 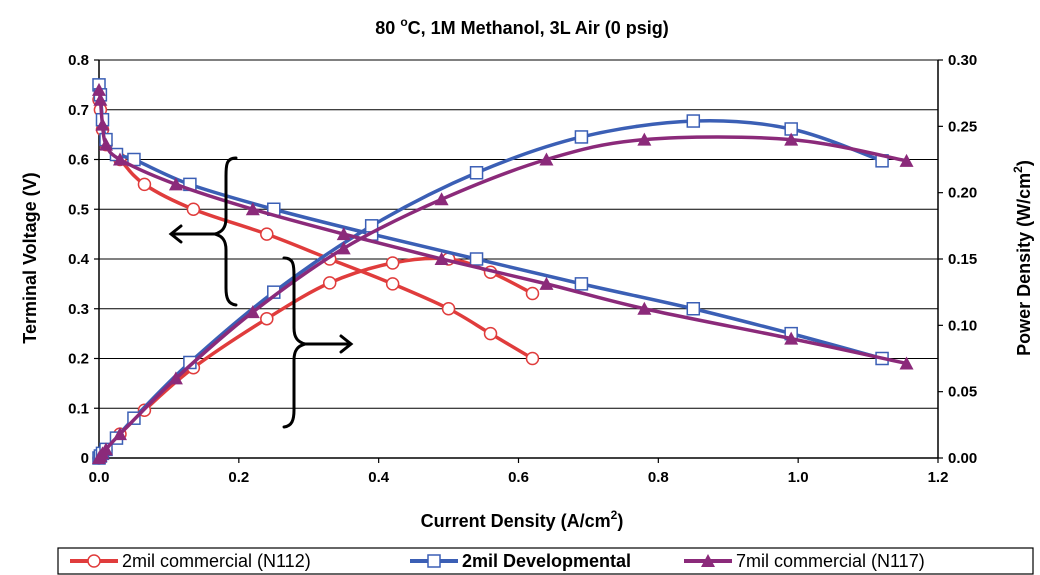 I want to click on legend-item-developmental: 2mil Developmental, so click(x=520, y=561).